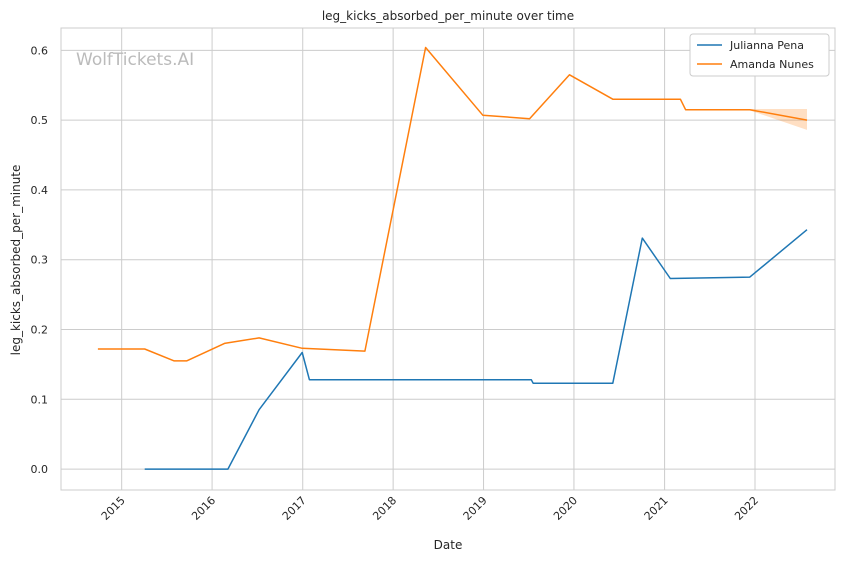  I want to click on confidence-bands, so click(778, 119).